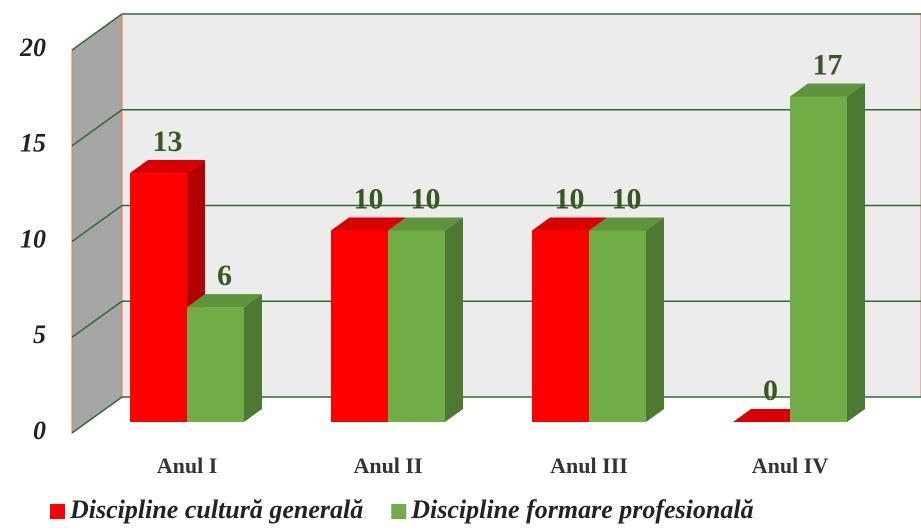  I want to click on legend-label: Discipline cultură generală, so click(216, 509).